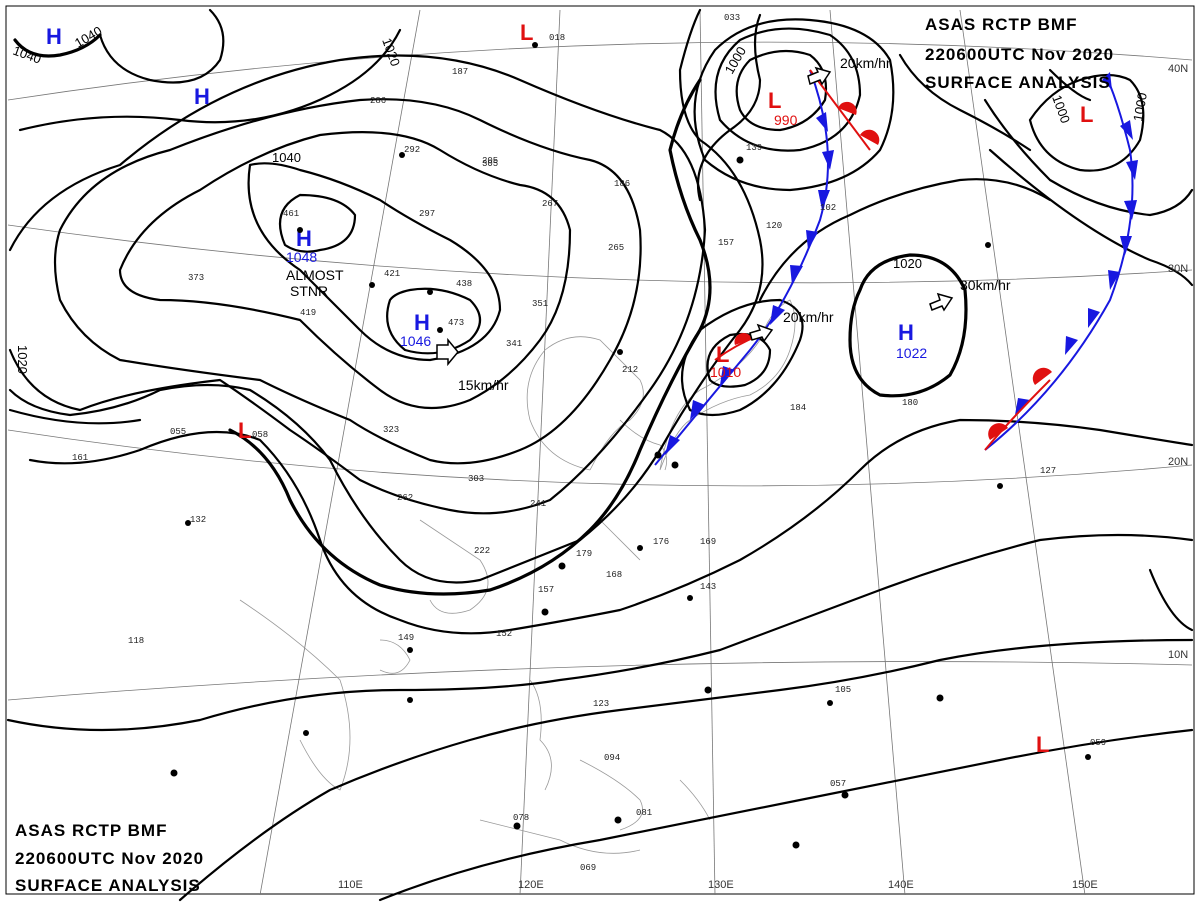  I want to click on station-value: 169, so click(708, 542).